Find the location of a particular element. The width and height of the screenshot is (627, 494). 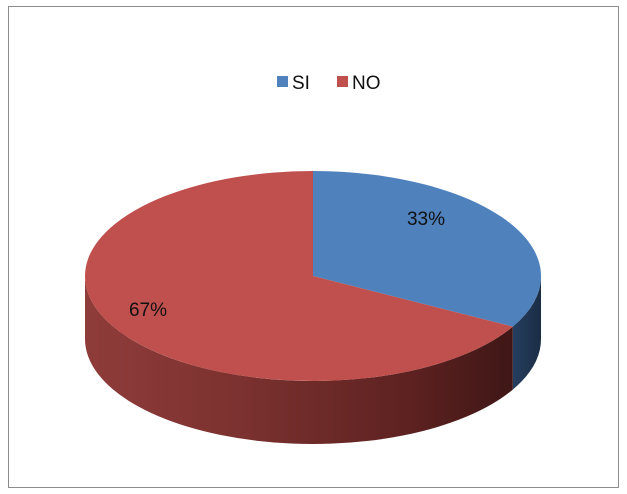

legend-label-si: SI is located at coordinates (301, 83).